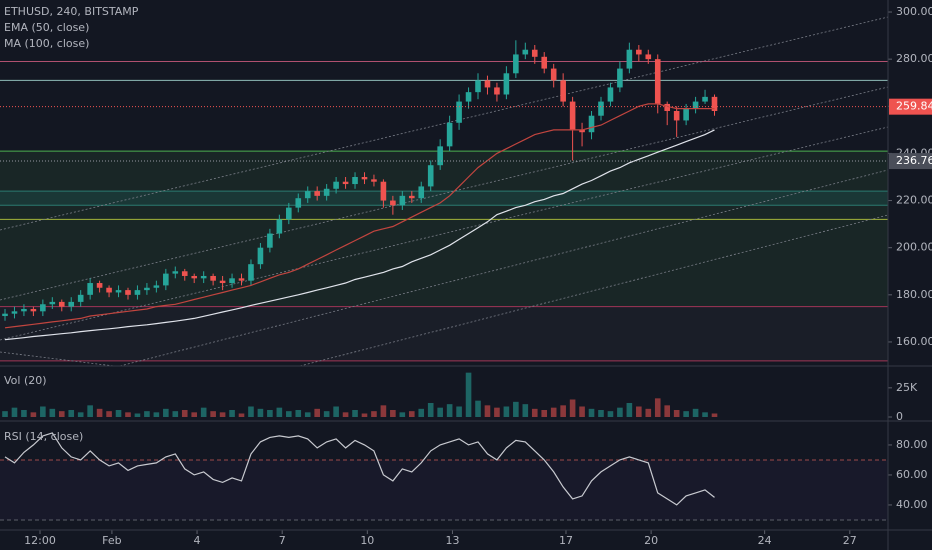 The width and height of the screenshot is (932, 550). I want to click on price-label-box, so click(910, 161).